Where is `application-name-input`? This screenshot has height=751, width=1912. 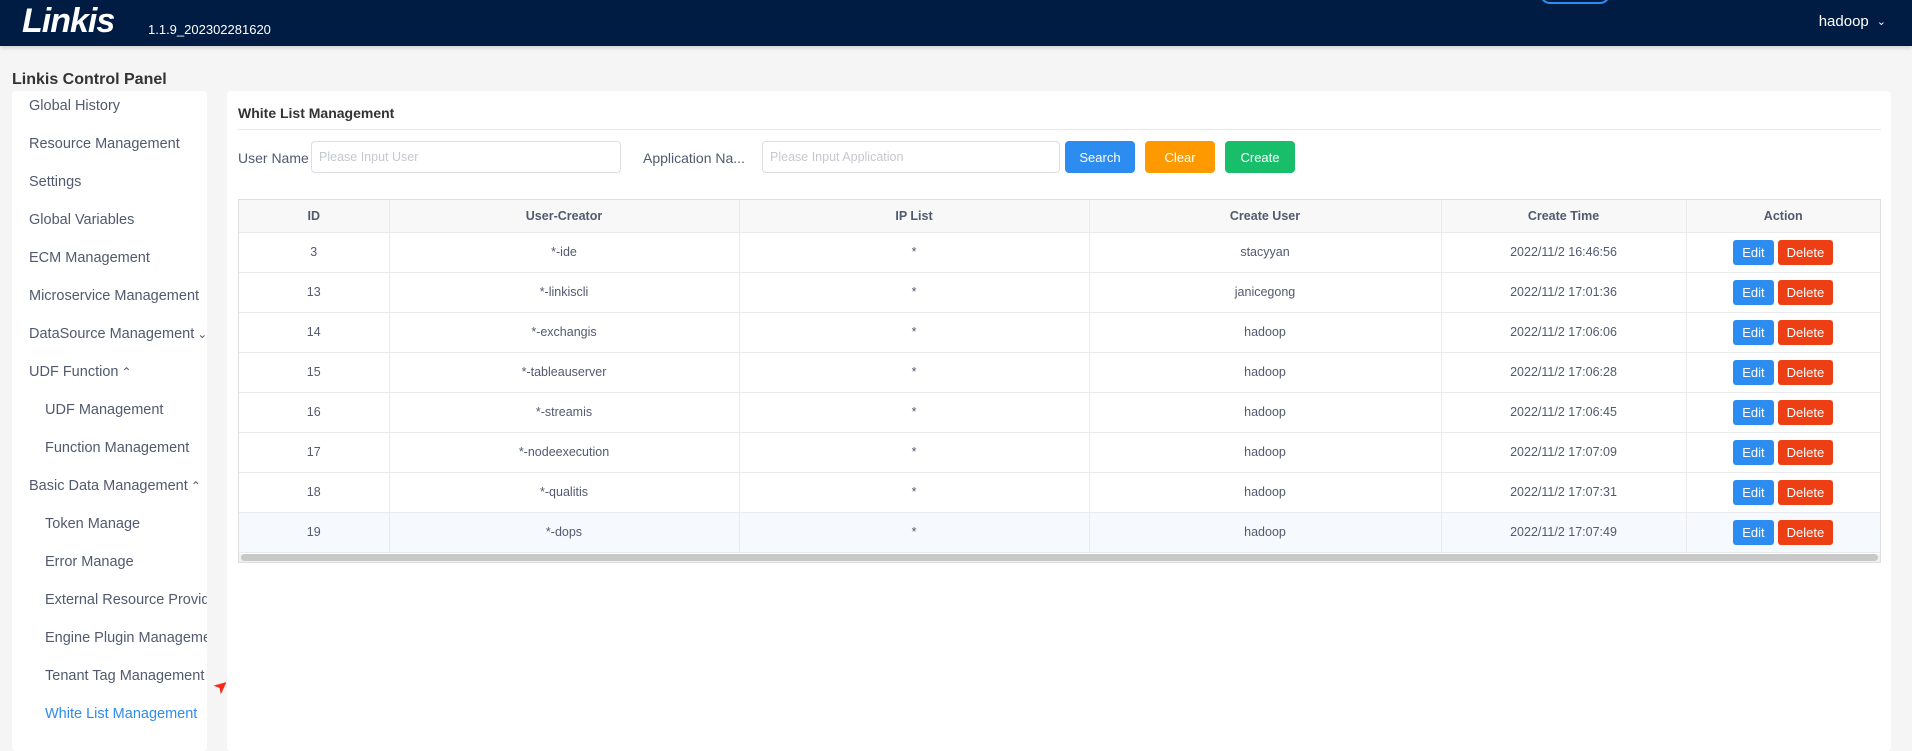 application-name-input is located at coordinates (911, 157).